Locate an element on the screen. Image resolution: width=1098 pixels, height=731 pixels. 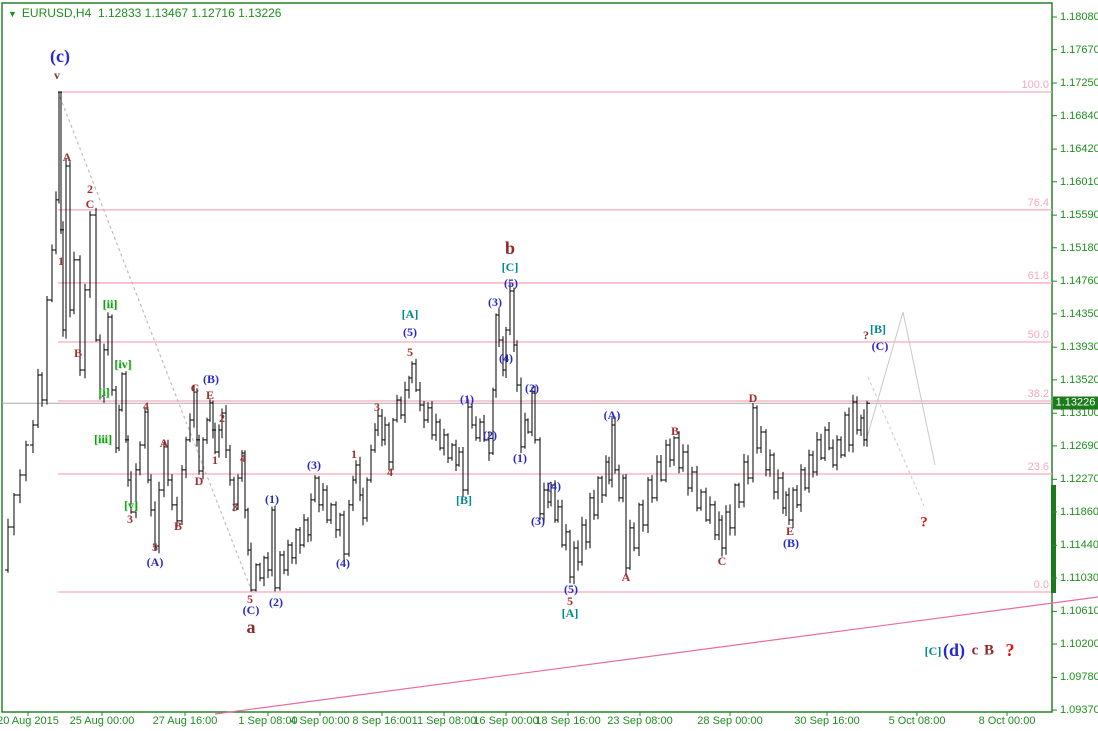
current-price-badge: 1.13226 is located at coordinates (1075, 403).